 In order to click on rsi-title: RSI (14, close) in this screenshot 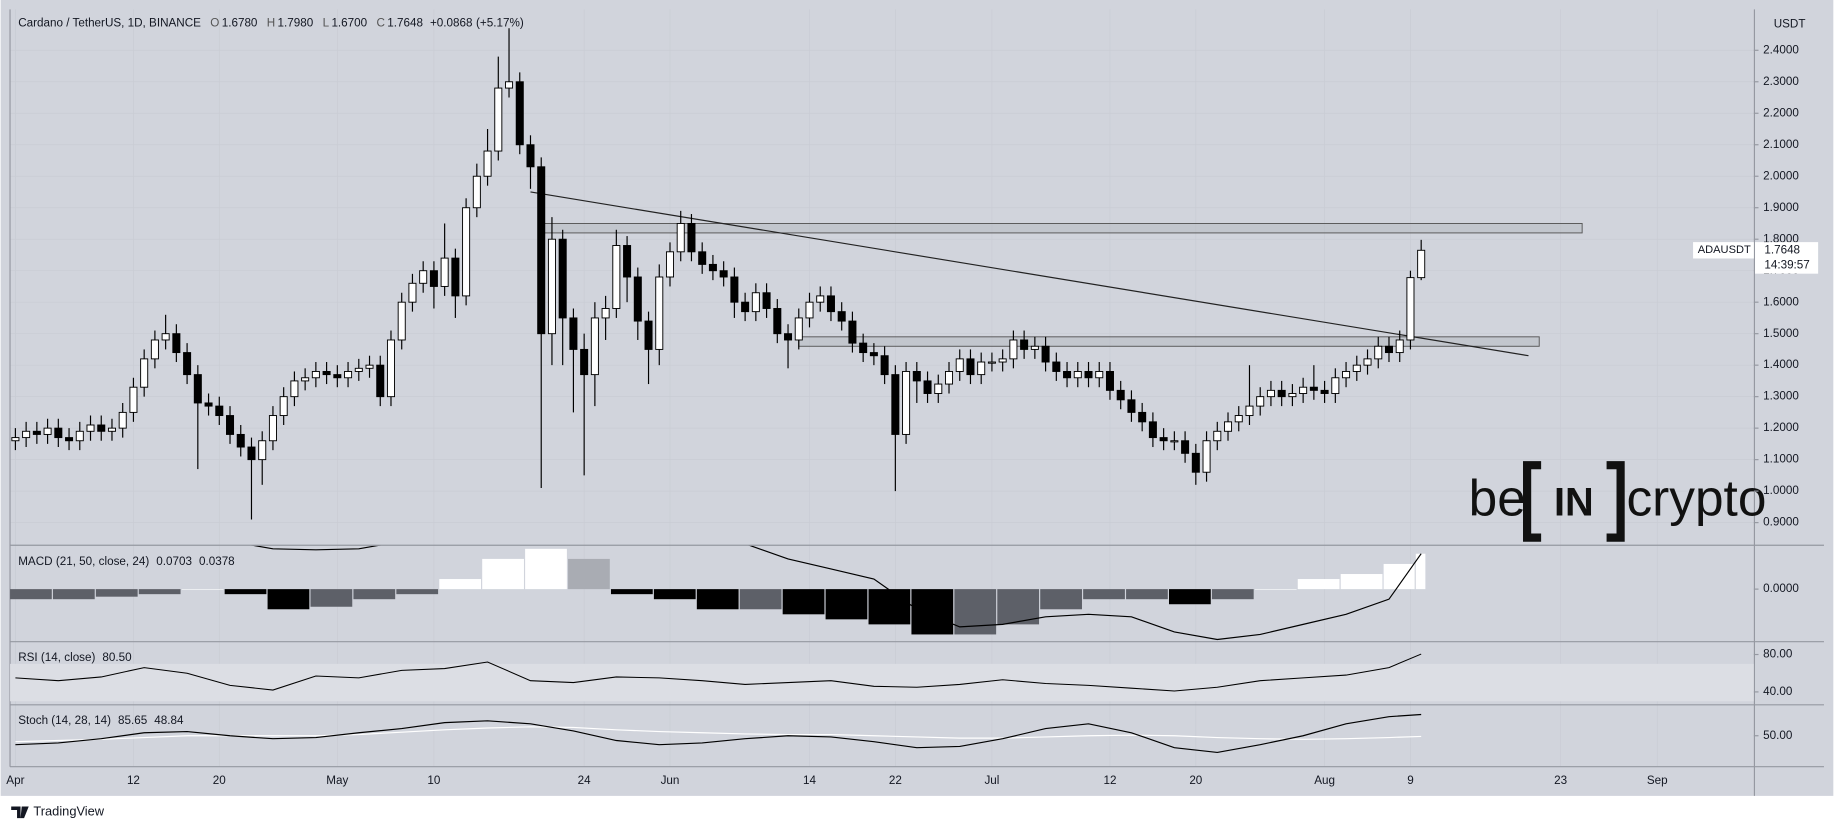, I will do `click(56, 657)`.